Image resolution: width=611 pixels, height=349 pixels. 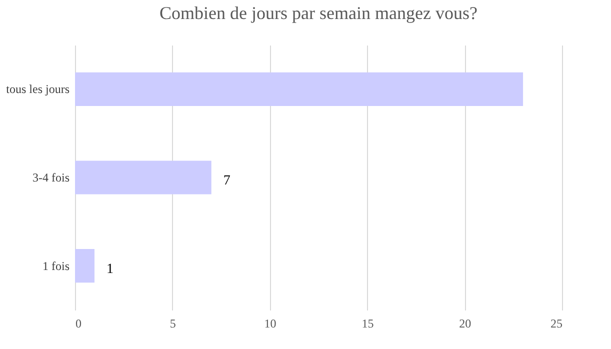 What do you see at coordinates (368, 323) in the screenshot?
I see `x-tick-label: 15` at bounding box center [368, 323].